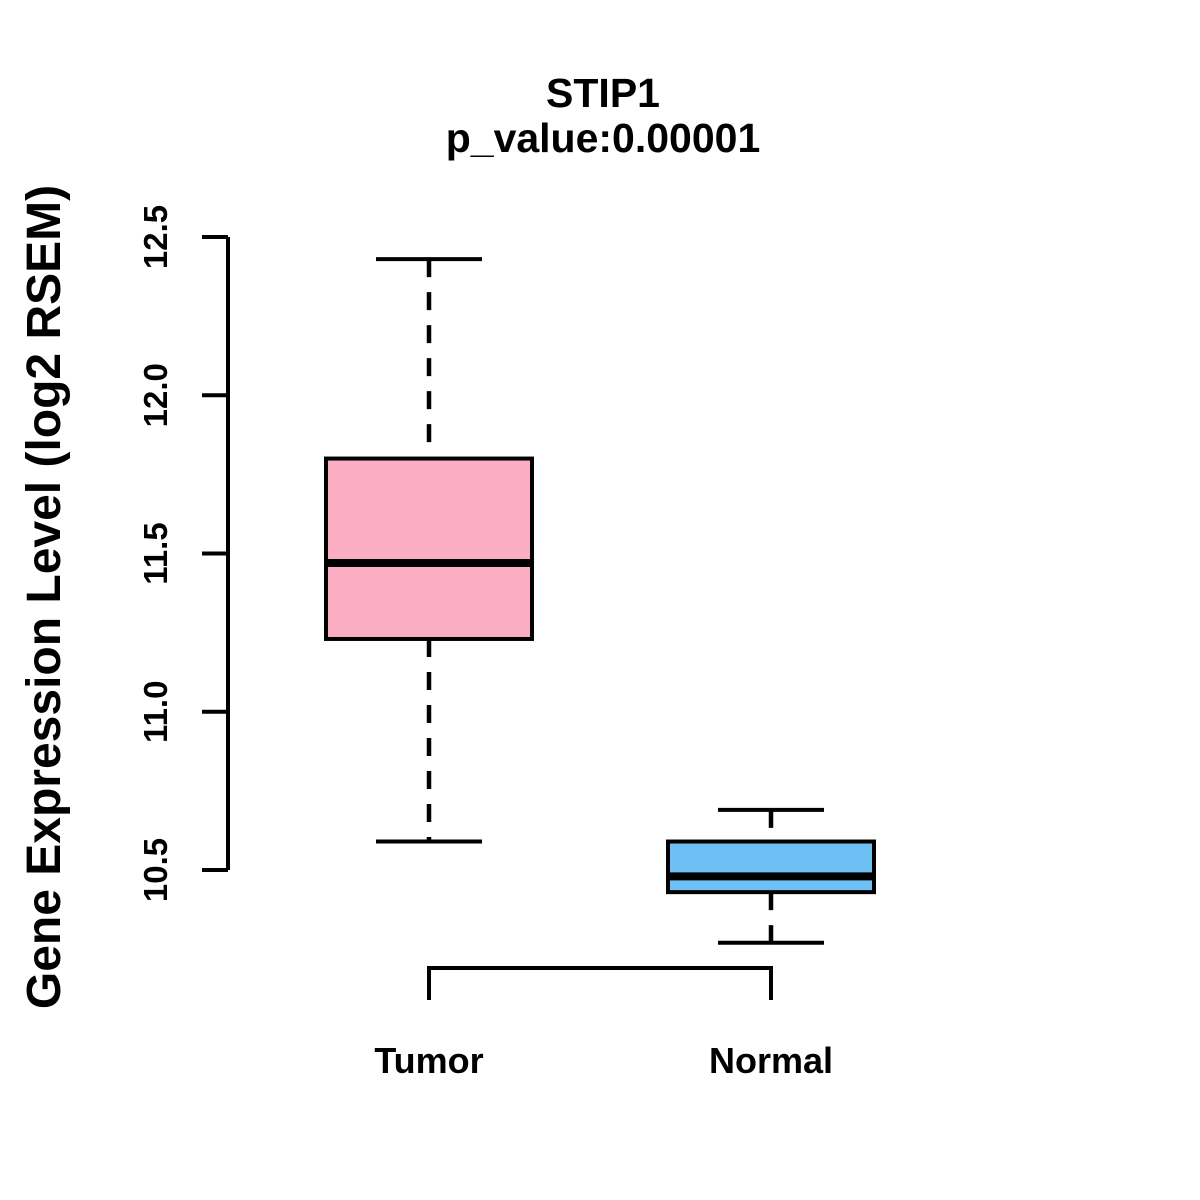 The height and width of the screenshot is (1200, 1200). Describe the element at coordinates (155, 395) in the screenshot. I see `y-tick-label: 12.0` at that location.